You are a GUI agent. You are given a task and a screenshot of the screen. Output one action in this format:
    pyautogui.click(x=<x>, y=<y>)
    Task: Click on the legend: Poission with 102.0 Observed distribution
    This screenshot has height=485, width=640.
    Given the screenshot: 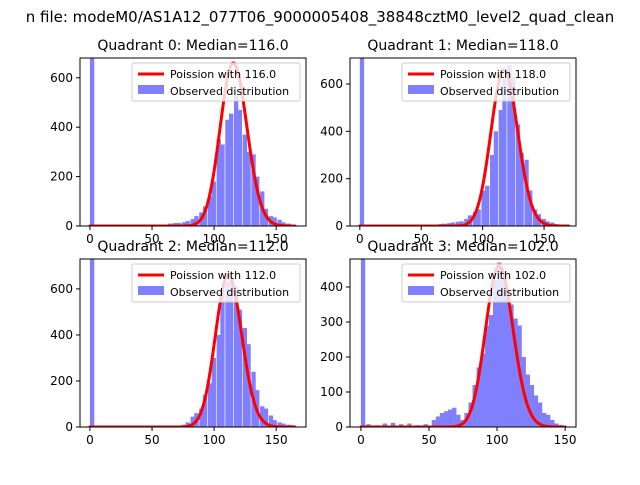 What is the action you would take?
    pyautogui.click(x=486, y=283)
    